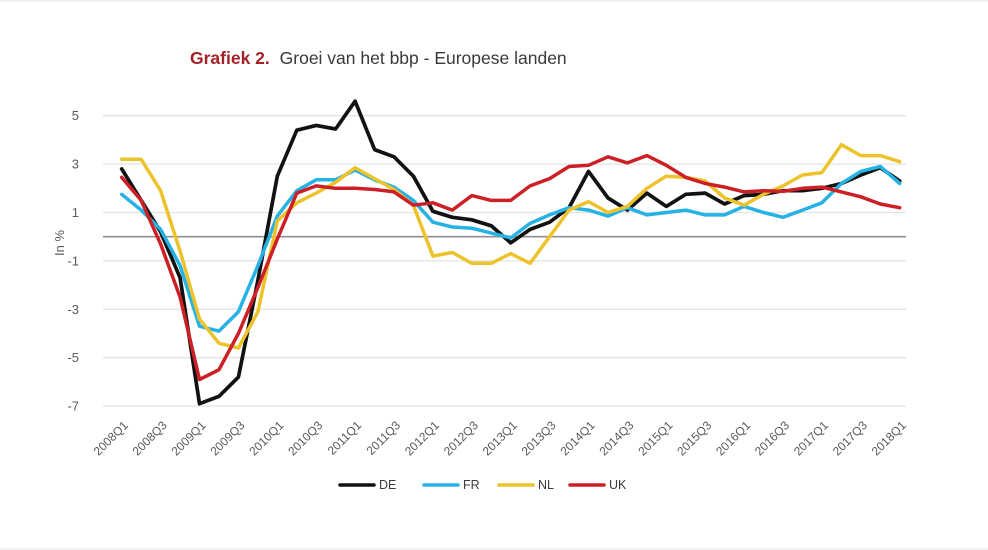  I want to click on y-tick-label-3: 3, so click(75, 164).